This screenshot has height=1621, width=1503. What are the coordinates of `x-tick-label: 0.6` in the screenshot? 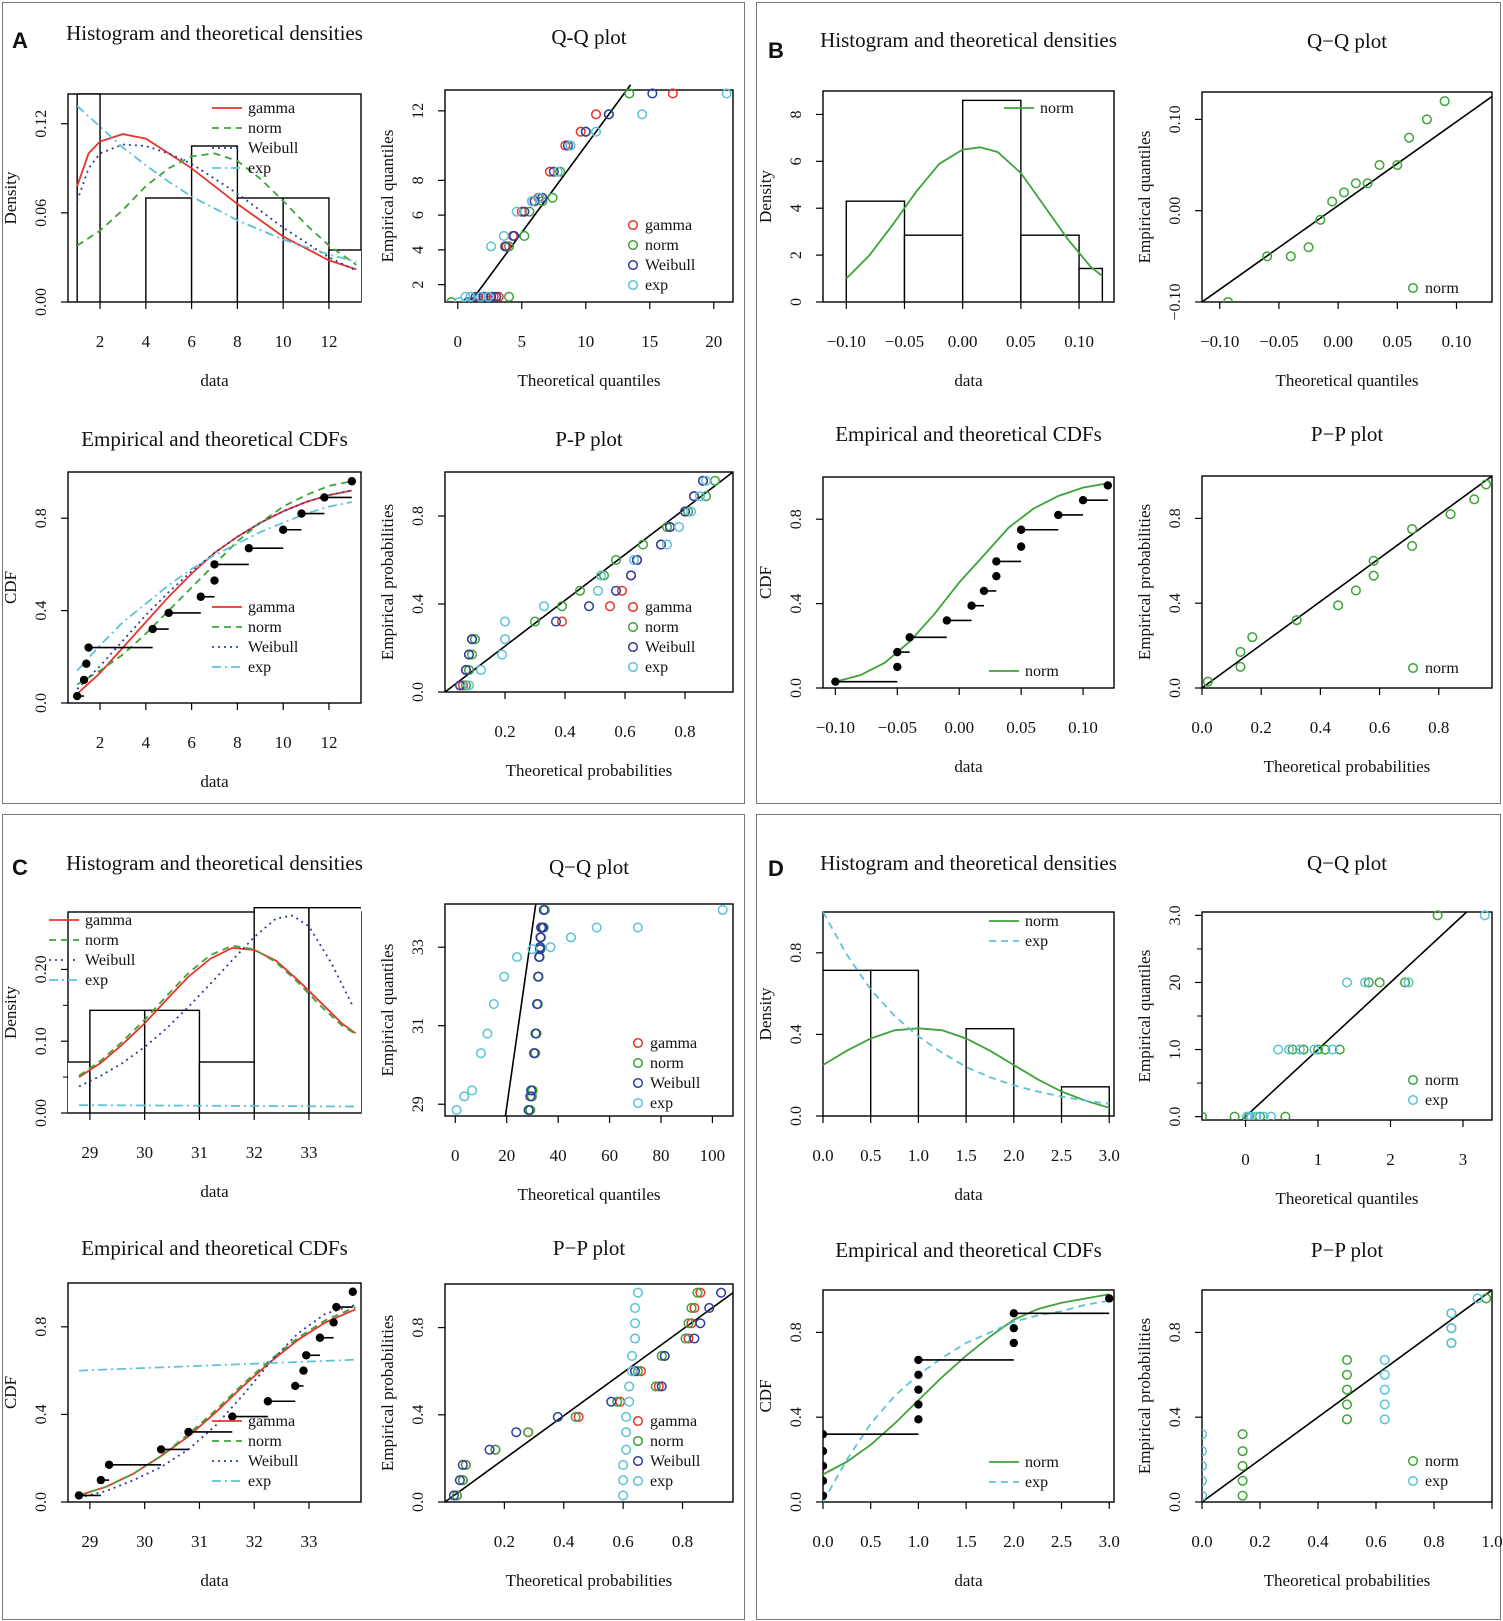 It's located at (1375, 1541).